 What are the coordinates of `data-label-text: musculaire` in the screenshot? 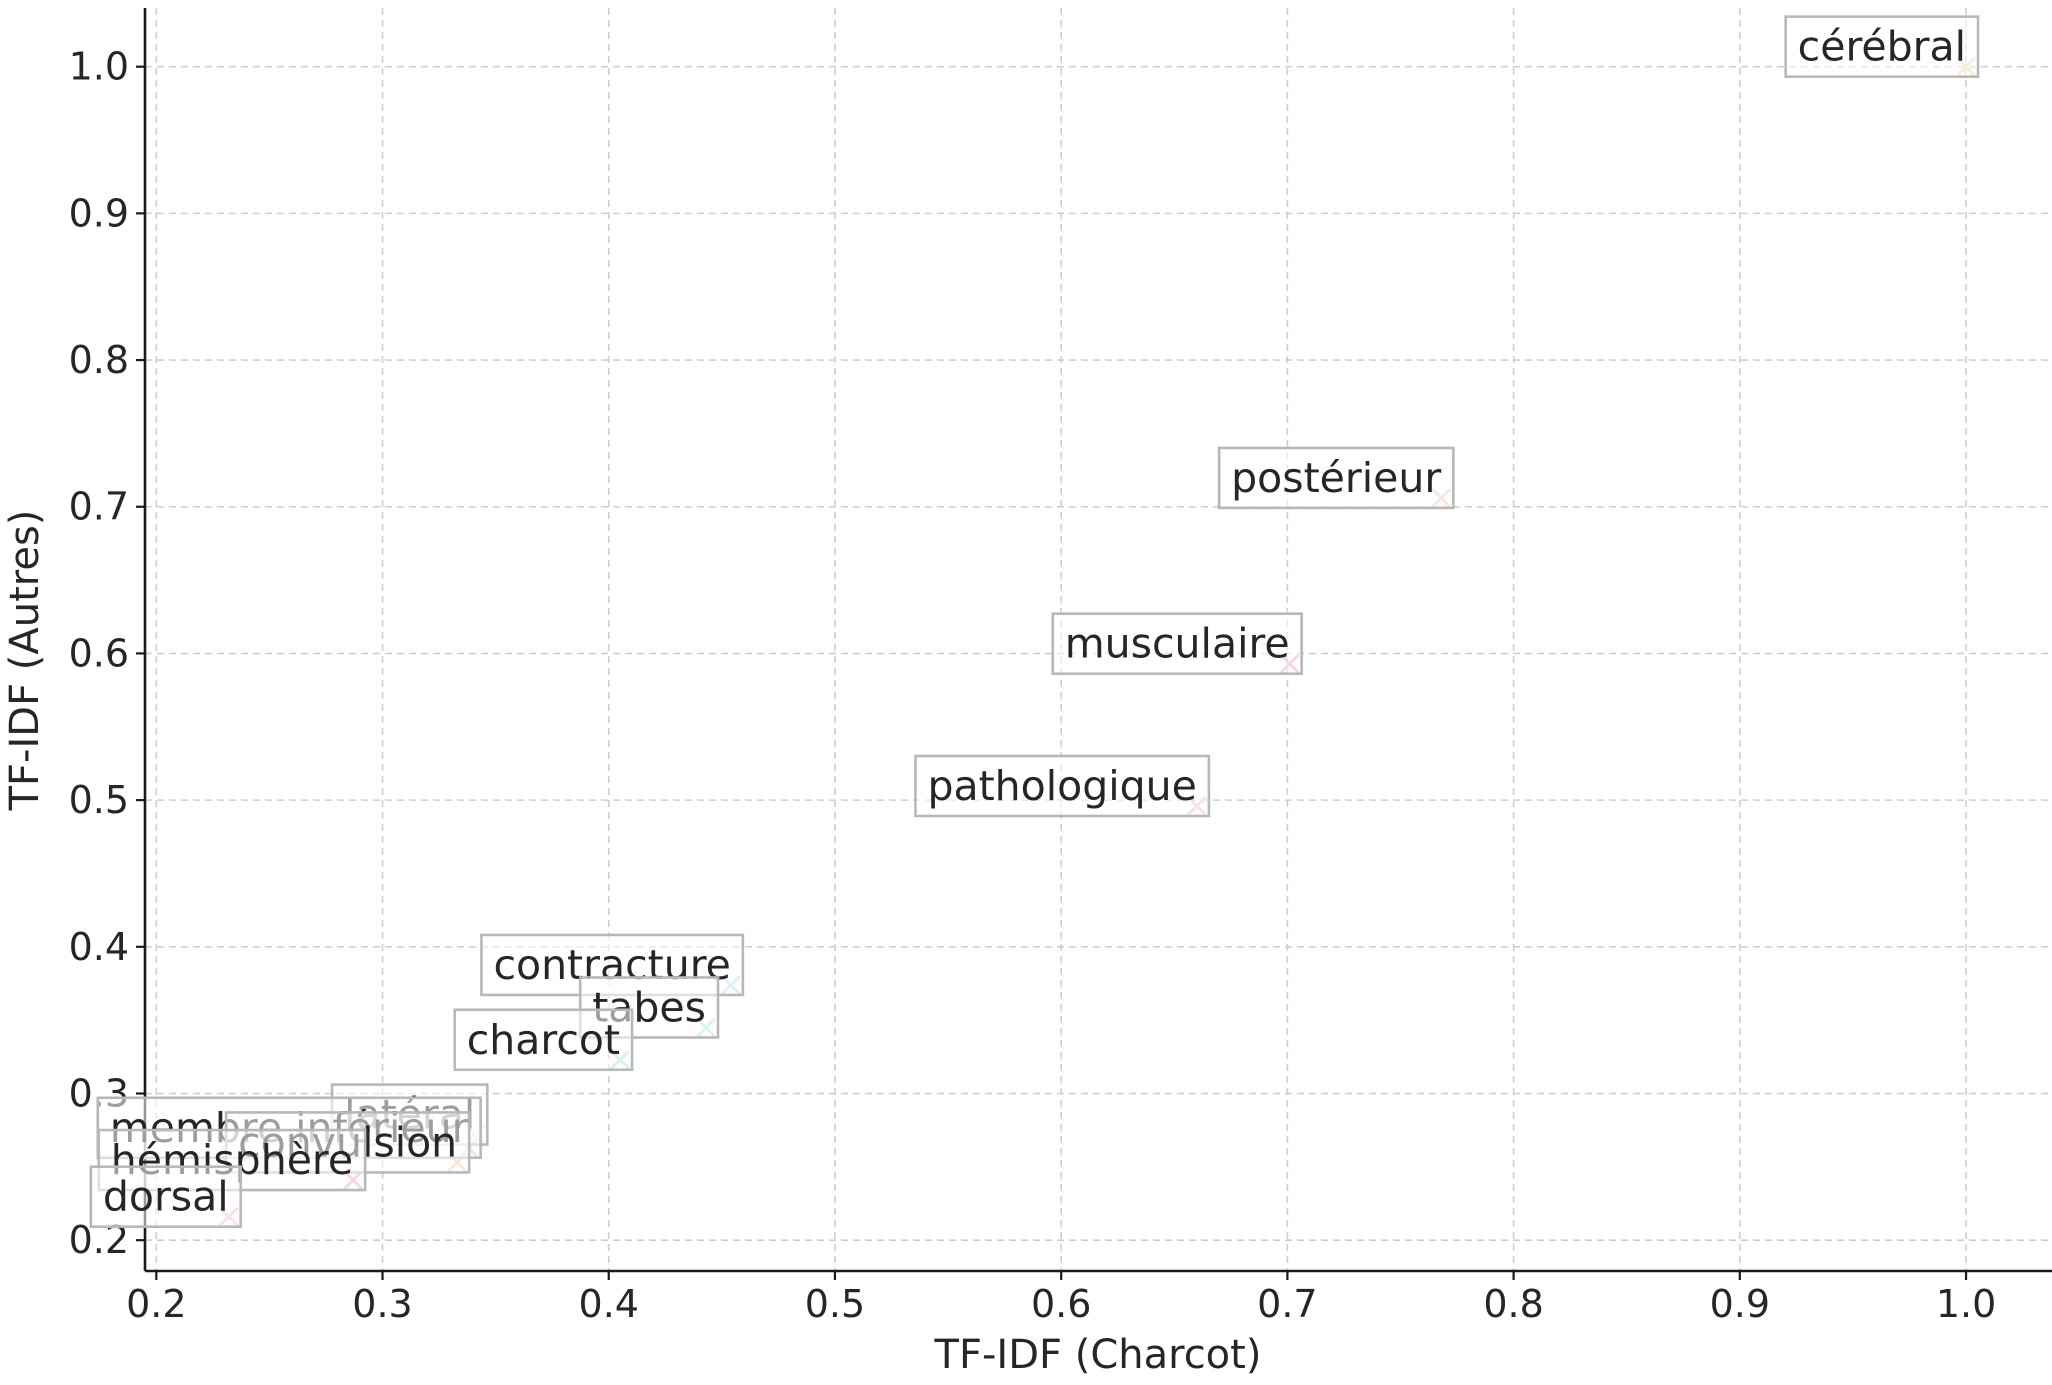 It's located at (1177, 644).